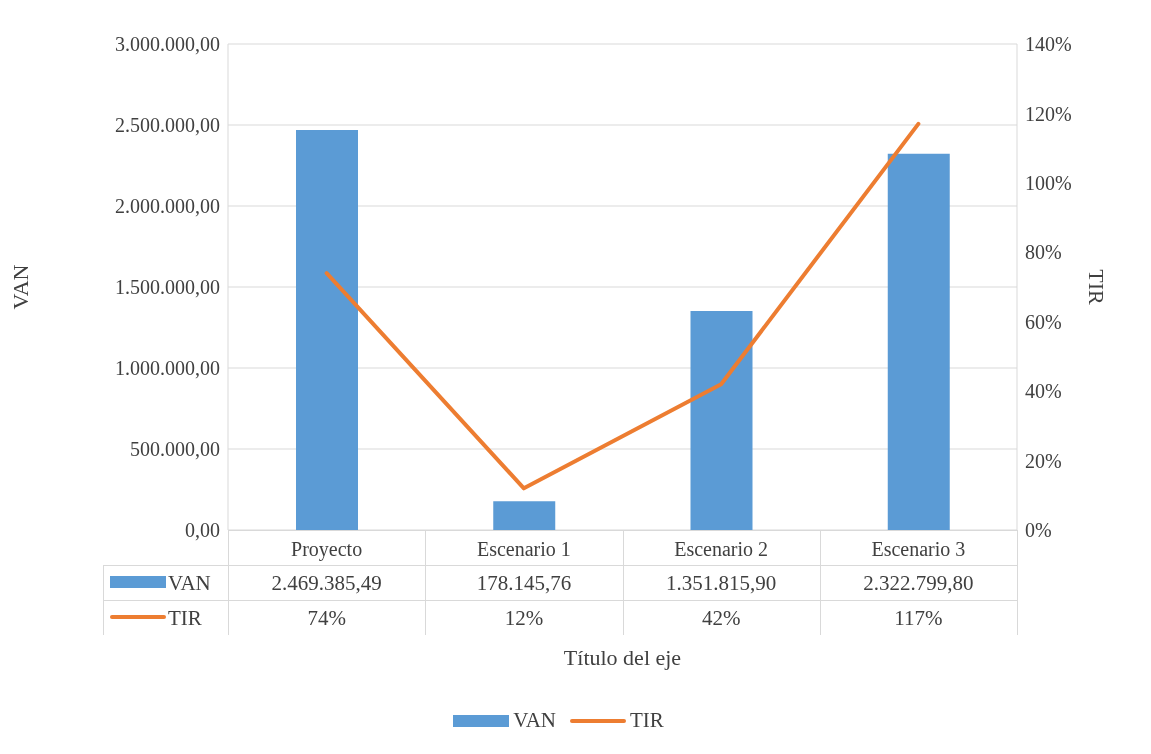  Describe the element at coordinates (918, 549) in the screenshot. I see `x-tick-label: Escenario 3` at that location.